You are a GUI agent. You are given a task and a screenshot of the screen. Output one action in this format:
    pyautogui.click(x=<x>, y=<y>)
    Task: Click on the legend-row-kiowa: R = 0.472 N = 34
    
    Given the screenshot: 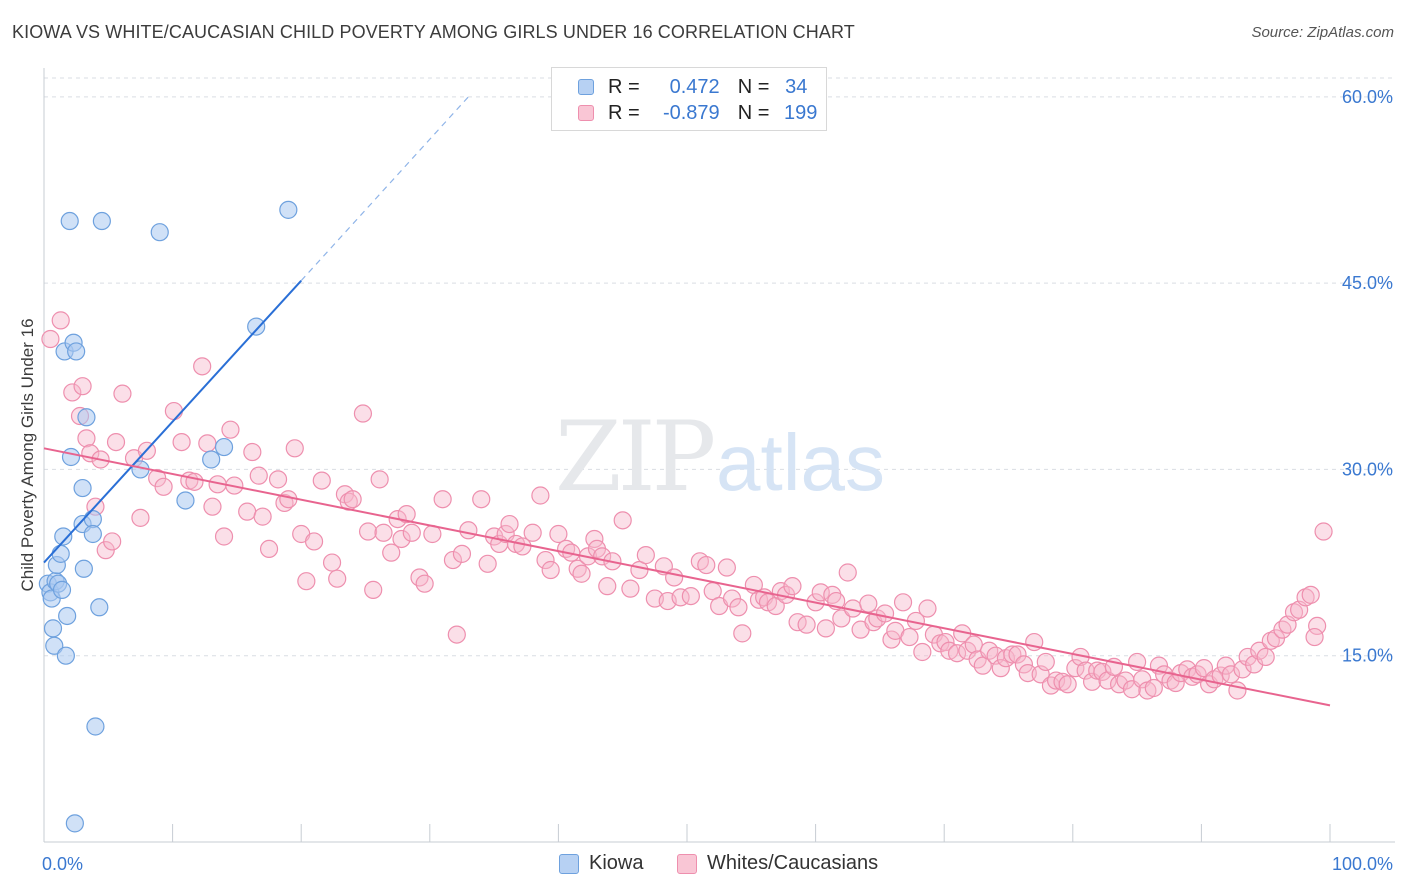 What is the action you would take?
    pyautogui.click(x=692, y=87)
    